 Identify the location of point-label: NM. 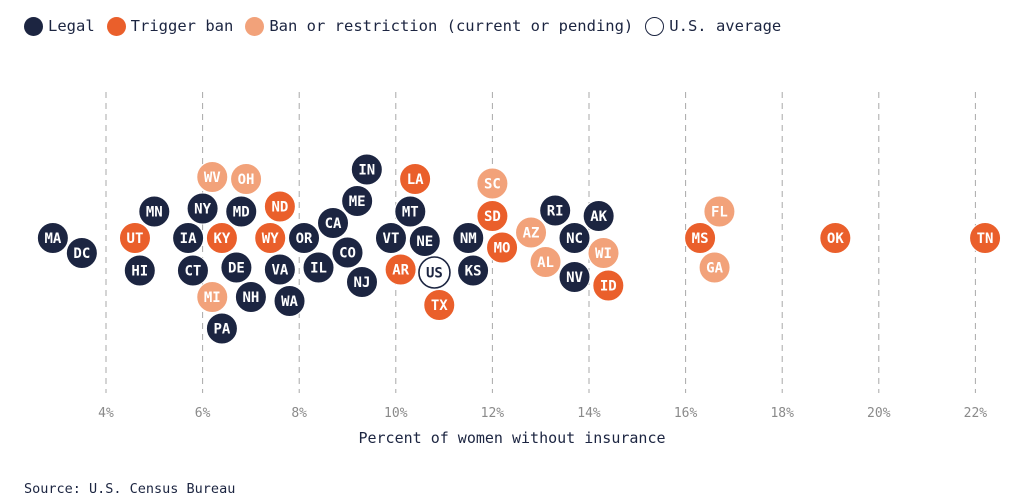
(468, 239).